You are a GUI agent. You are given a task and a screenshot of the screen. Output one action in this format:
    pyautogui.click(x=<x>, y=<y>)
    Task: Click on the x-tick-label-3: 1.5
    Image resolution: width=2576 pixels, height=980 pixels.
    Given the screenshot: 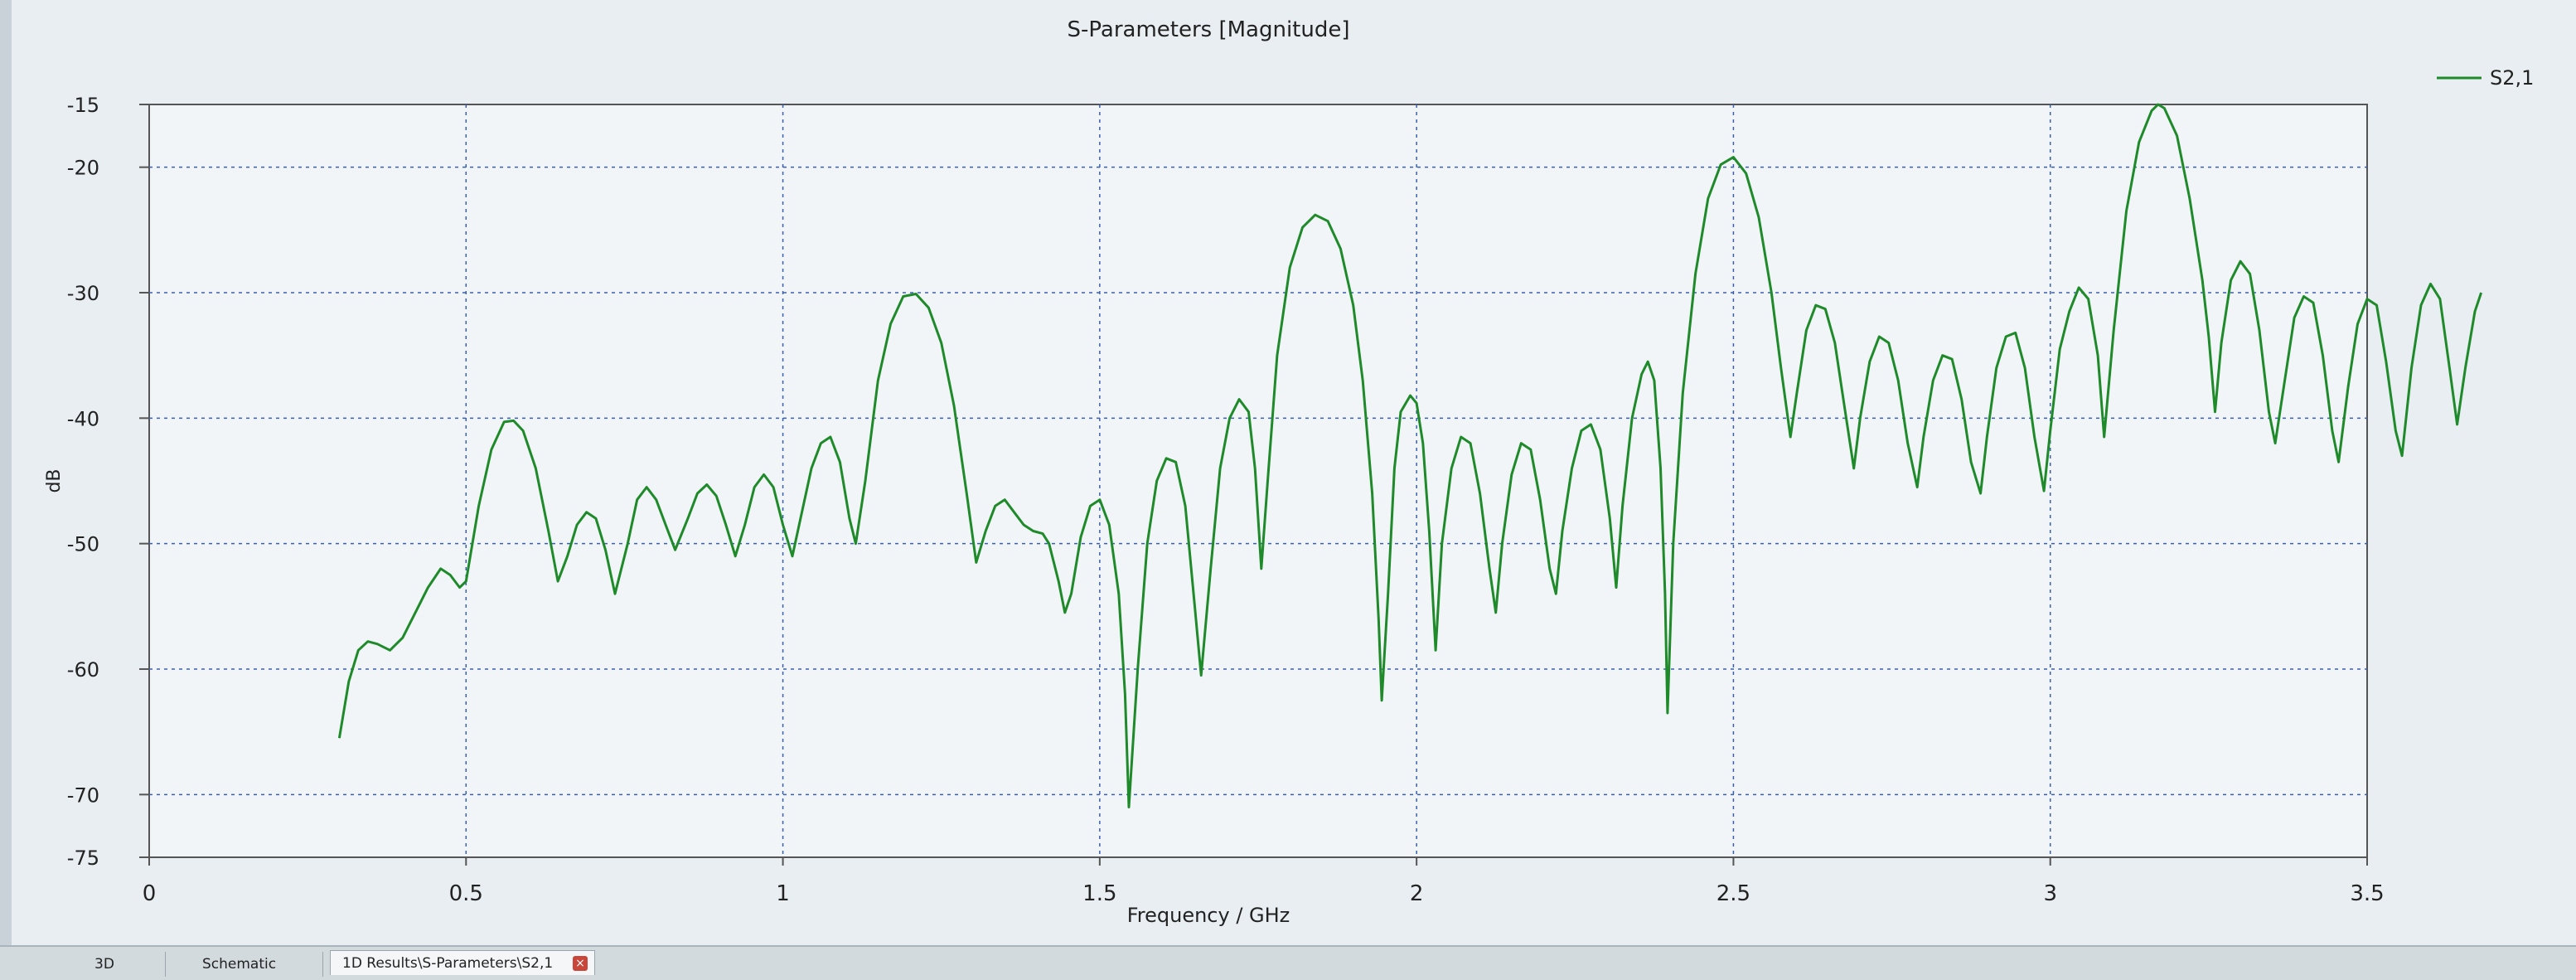 What is the action you would take?
    pyautogui.click(x=1099, y=894)
    